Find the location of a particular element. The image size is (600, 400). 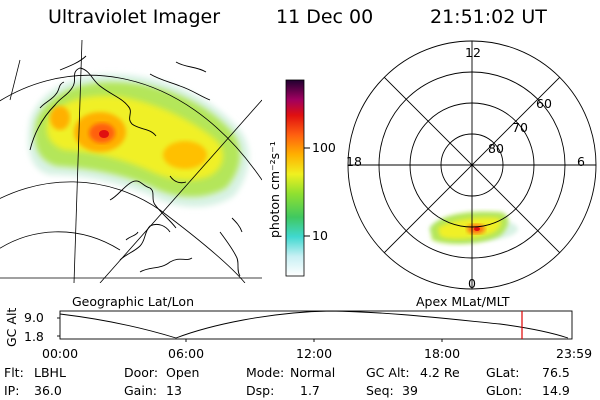

time-tick-1800: 18:00 is located at coordinates (442, 353).